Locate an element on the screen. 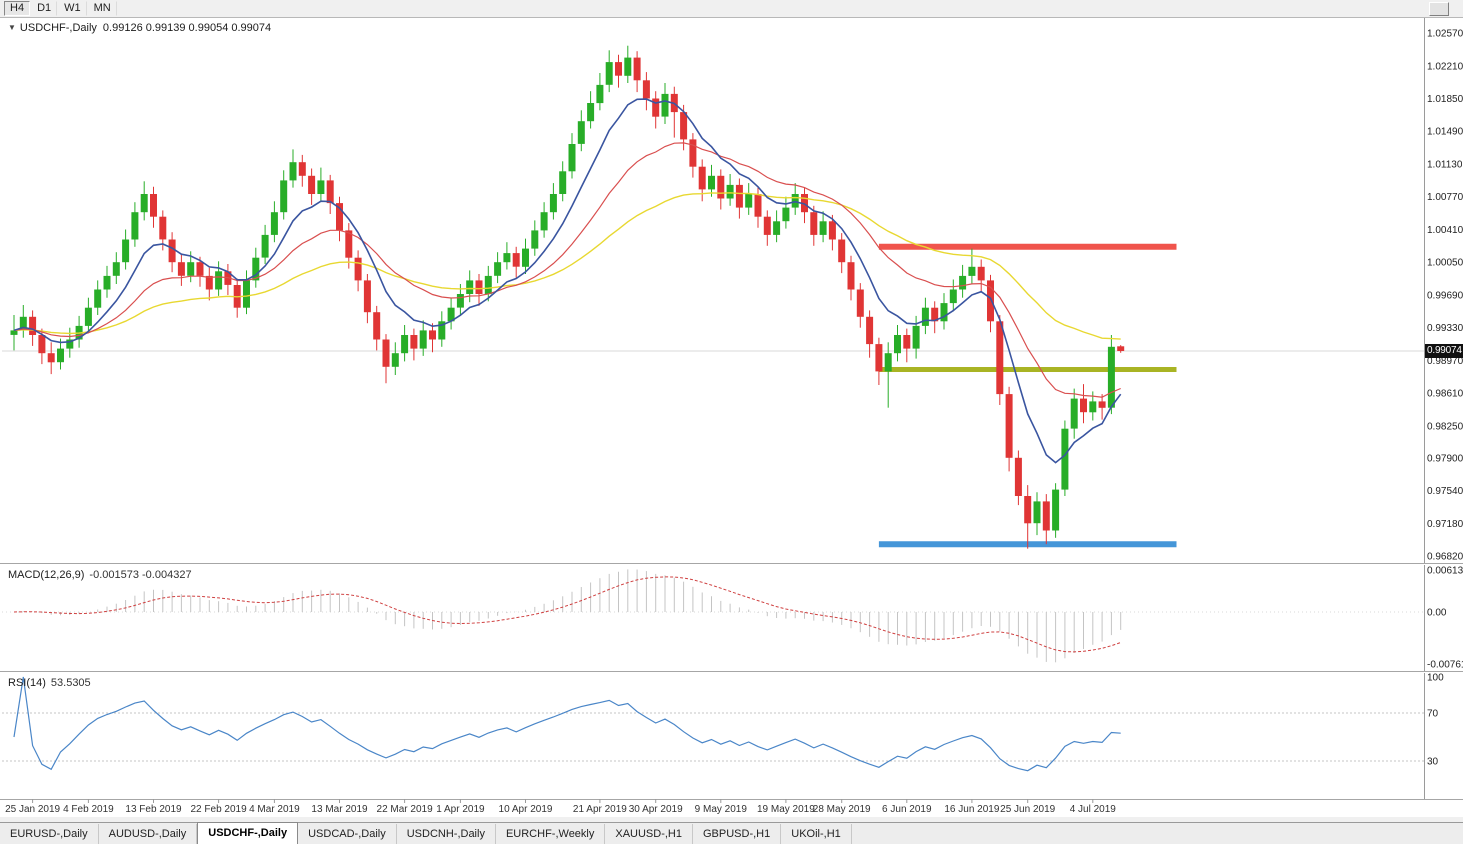 The height and width of the screenshot is (844, 1463). timeframe-button-w1: W1 is located at coordinates (72, 8).